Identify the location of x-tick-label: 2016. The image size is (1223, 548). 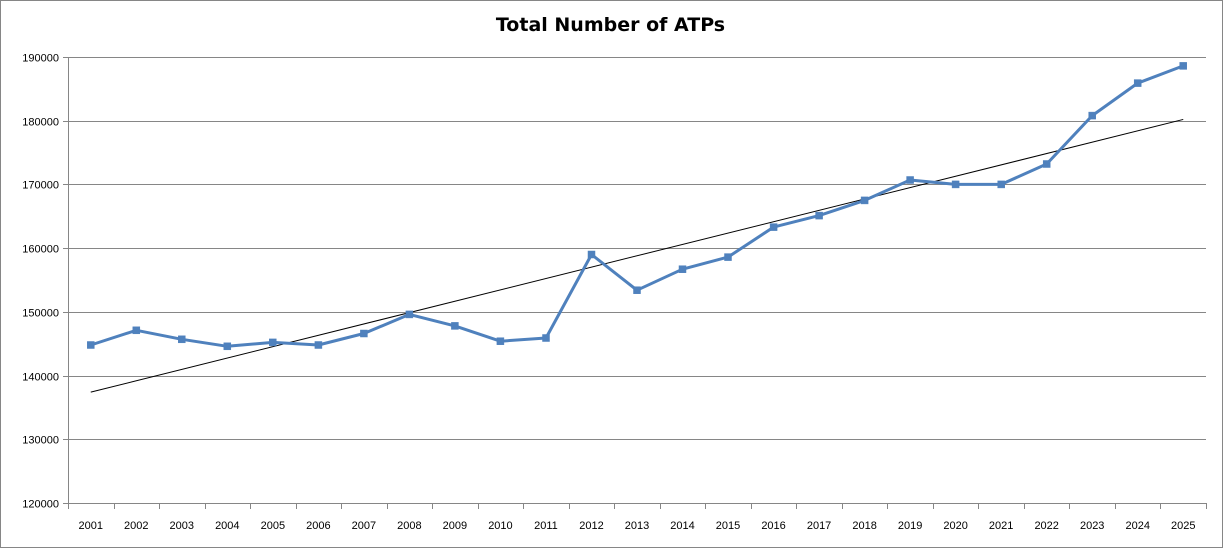
(773, 526).